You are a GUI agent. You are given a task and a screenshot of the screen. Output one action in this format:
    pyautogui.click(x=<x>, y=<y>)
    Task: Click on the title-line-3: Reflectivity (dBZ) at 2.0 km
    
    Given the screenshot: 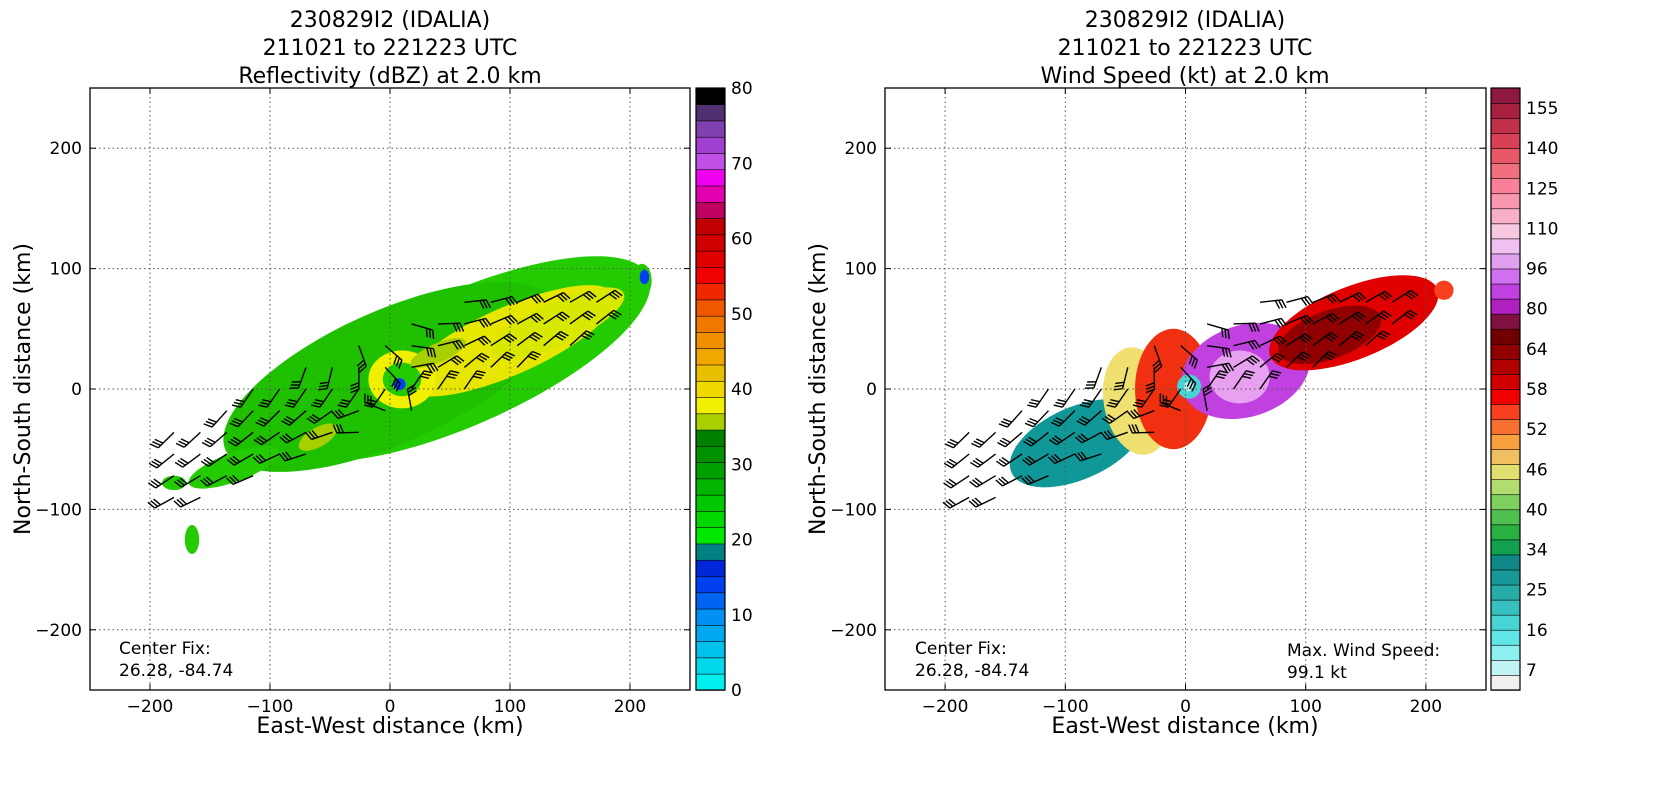 What is the action you would take?
    pyautogui.click(x=389, y=76)
    